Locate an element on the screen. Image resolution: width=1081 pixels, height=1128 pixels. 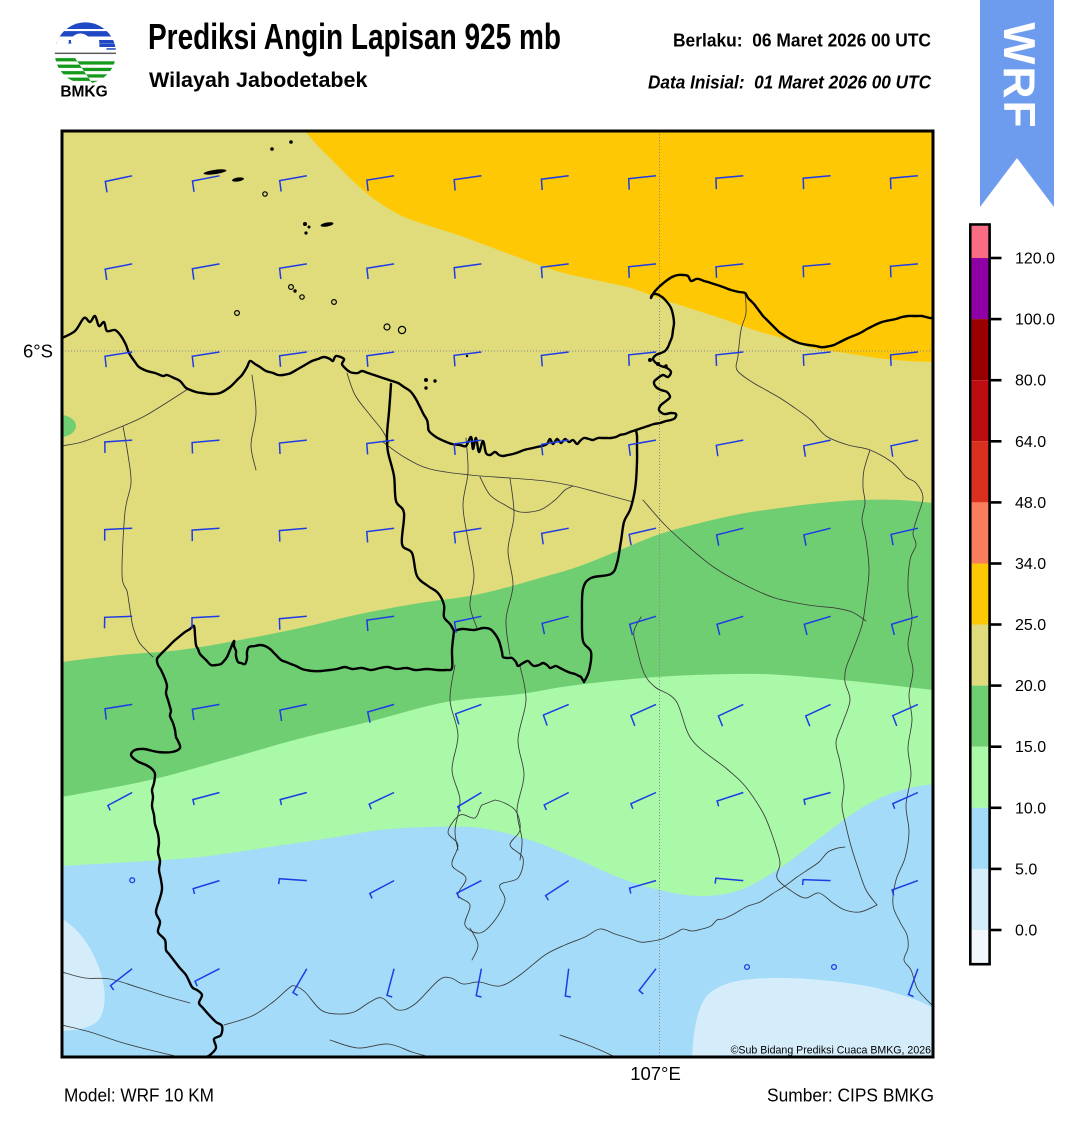
svg-text: Sumber: CIPS BMKG is located at coordinates (850, 1095).